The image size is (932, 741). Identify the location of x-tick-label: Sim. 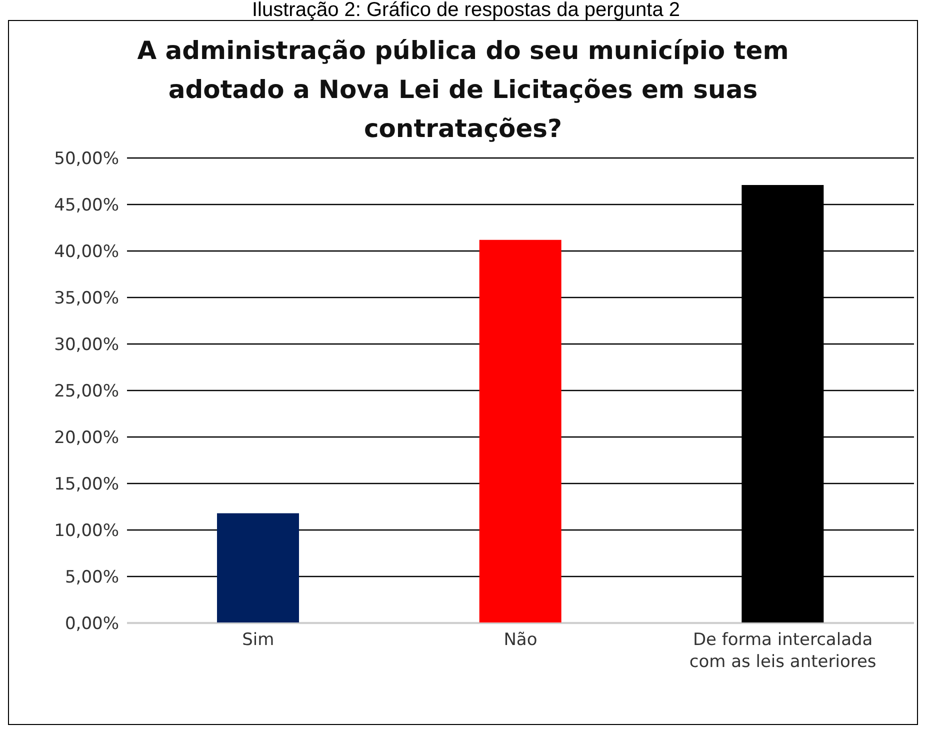
(258, 640).